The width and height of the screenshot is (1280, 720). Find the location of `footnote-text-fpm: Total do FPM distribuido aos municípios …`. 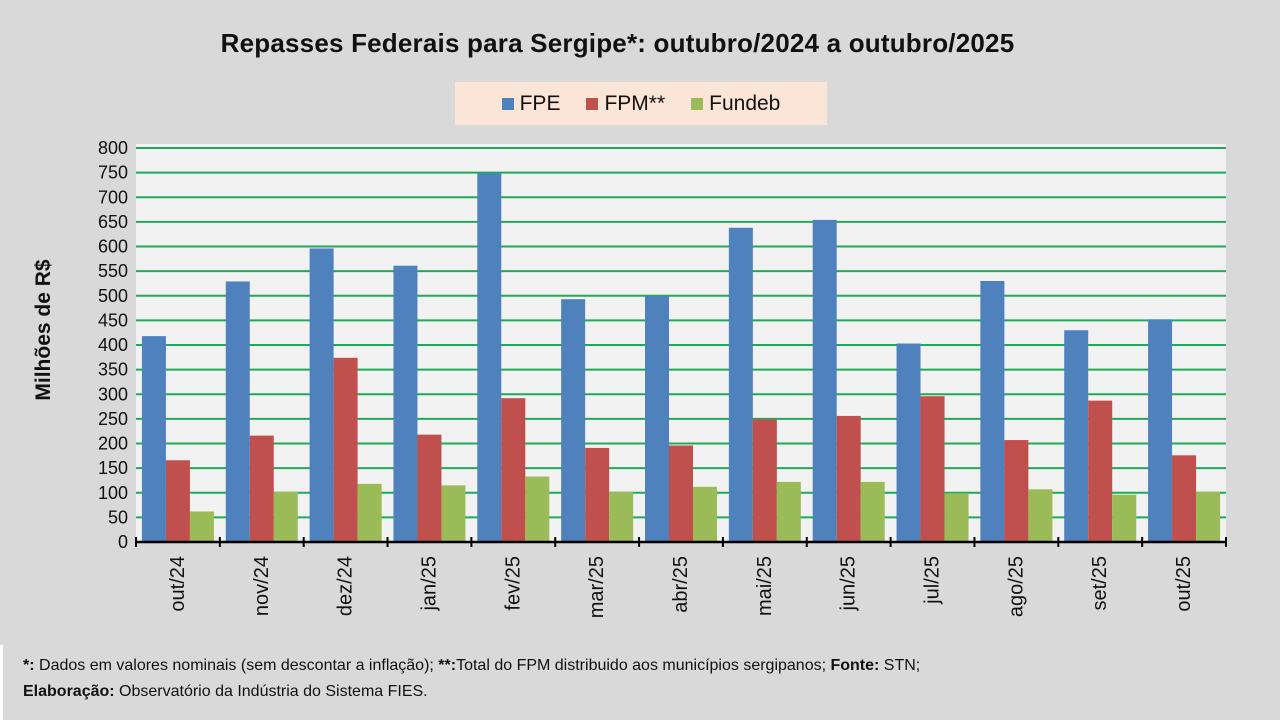

footnote-text-fpm: Total do FPM distribuido aos municípios … is located at coordinates (643, 665).